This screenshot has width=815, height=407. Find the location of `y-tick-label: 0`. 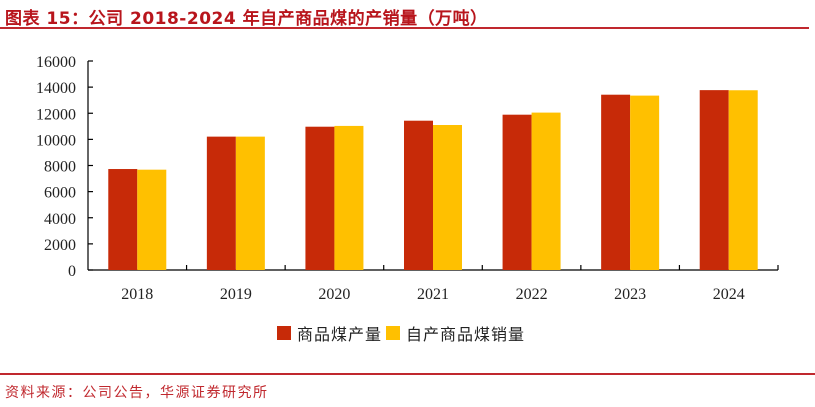

y-tick-label: 0 is located at coordinates (72, 271).